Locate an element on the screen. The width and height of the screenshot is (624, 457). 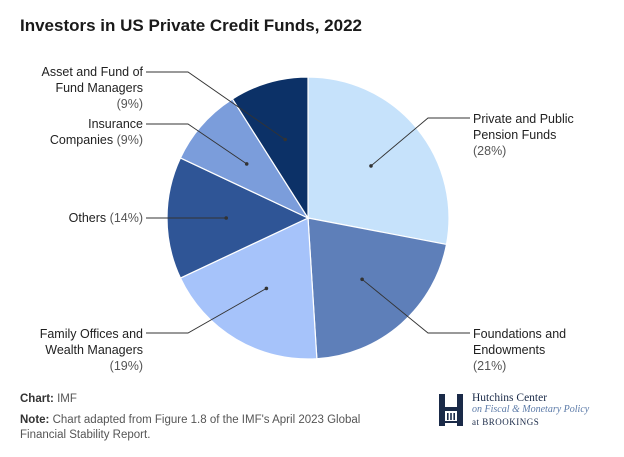
slice-label-insurance-companies: Insurance Companies (9%) is located at coordinates (96, 132).